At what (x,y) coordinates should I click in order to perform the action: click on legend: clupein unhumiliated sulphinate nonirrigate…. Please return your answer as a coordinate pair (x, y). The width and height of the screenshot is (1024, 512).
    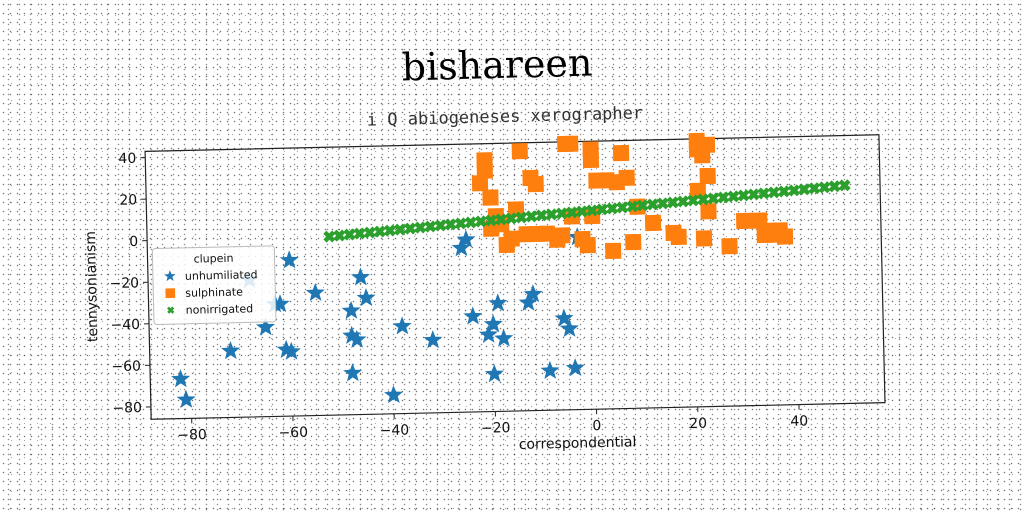
    Looking at the image, I should click on (214, 285).